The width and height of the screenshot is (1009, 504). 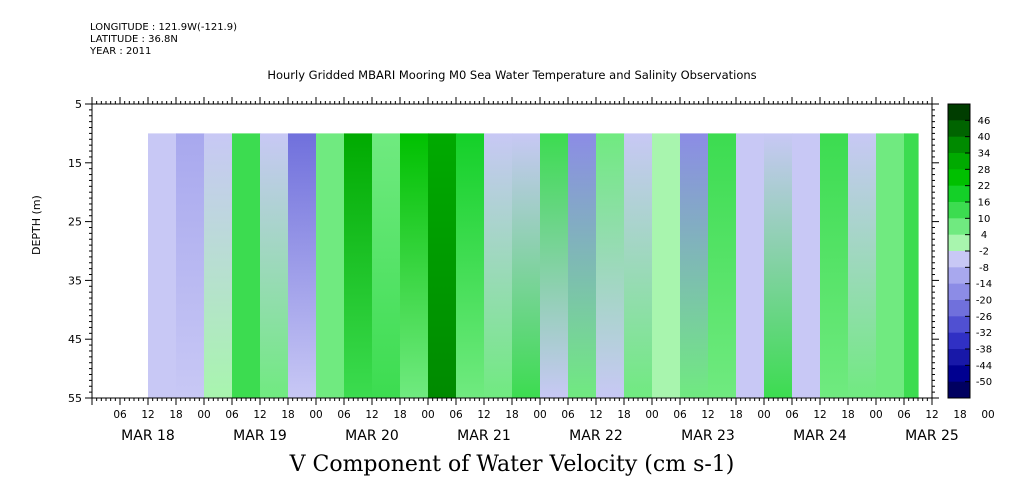 What do you see at coordinates (75, 280) in the screenshot?
I see `y-tick-label: 35` at bounding box center [75, 280].